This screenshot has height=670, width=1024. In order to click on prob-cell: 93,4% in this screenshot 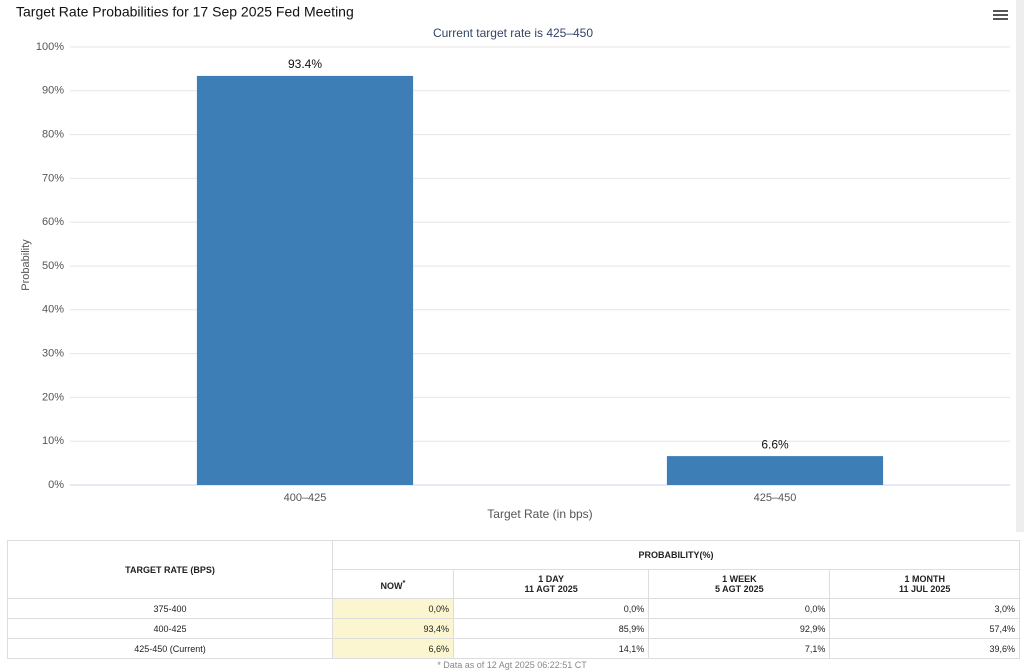, I will do `click(393, 628)`.